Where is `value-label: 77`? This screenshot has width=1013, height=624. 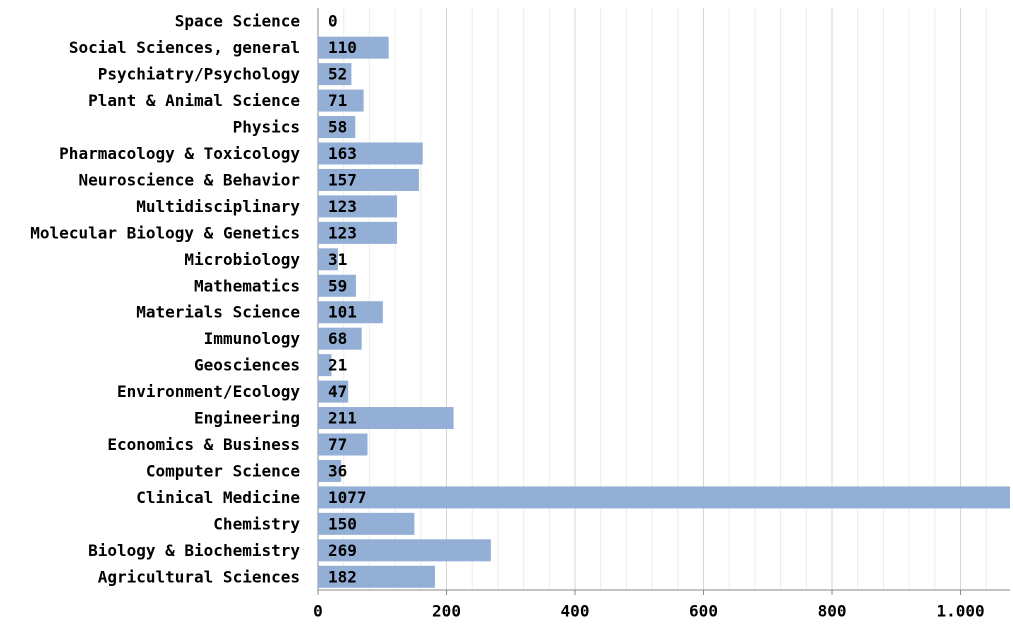
value-label: 77 is located at coordinates (337, 444).